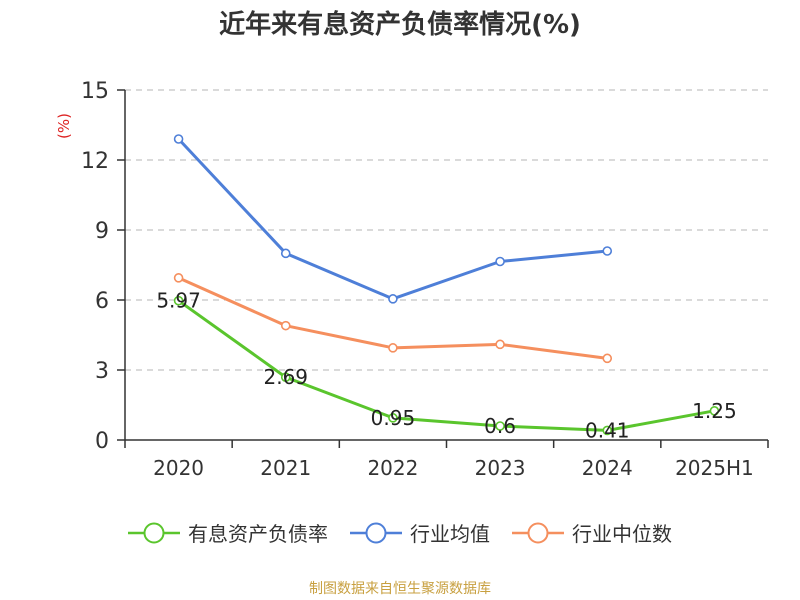  What do you see at coordinates (95, 161) in the screenshot?
I see `y-tick-label: 12` at bounding box center [95, 161].